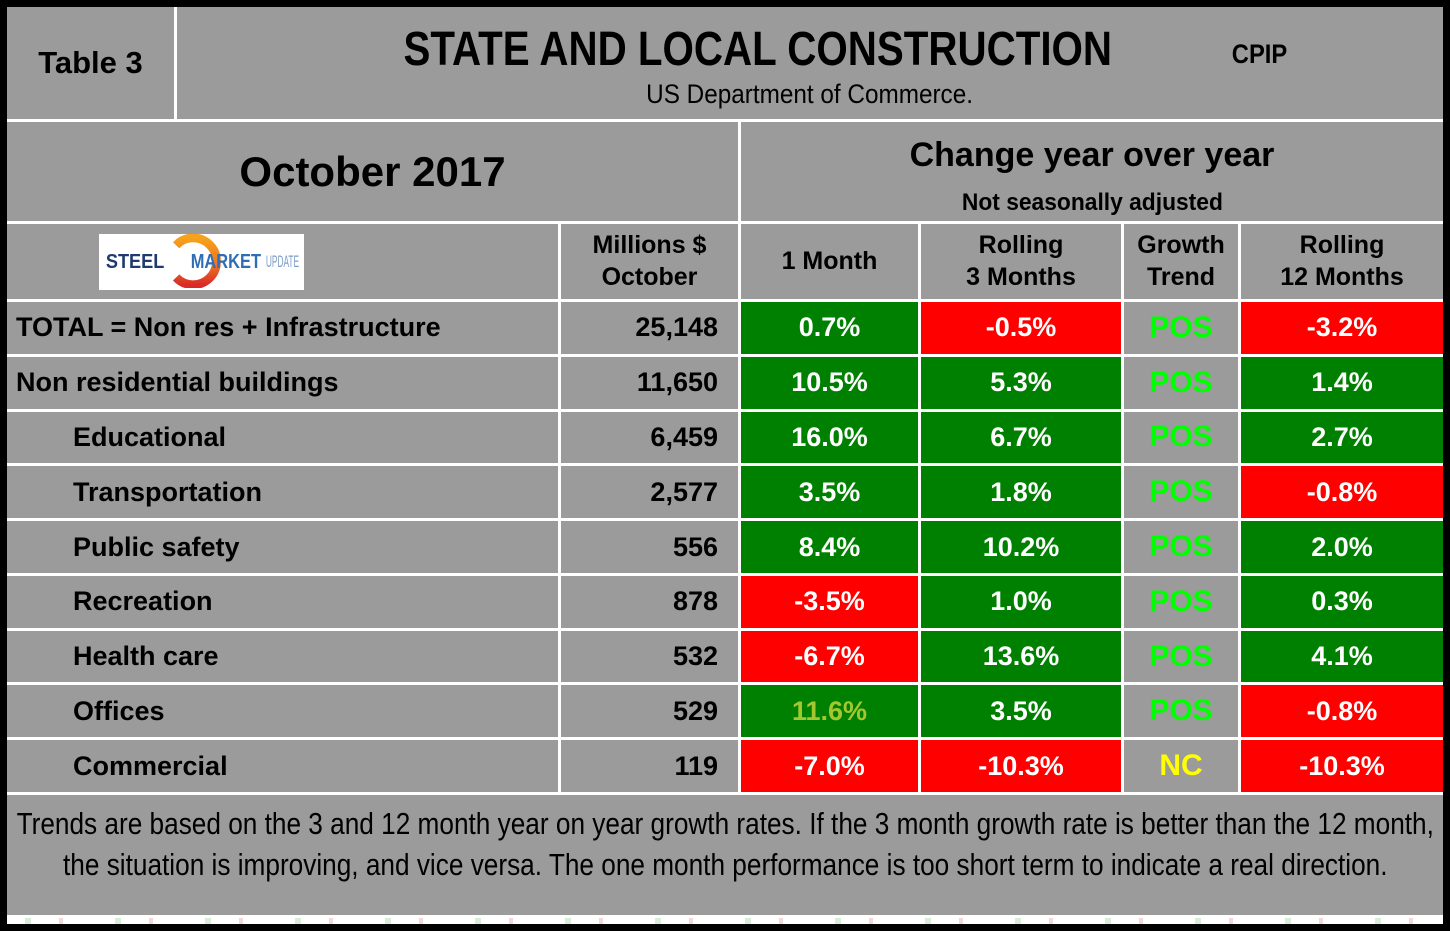 The height and width of the screenshot is (931, 1450). Describe the element at coordinates (829, 766) in the screenshot. I see `one-month-value: -7.0%` at that location.